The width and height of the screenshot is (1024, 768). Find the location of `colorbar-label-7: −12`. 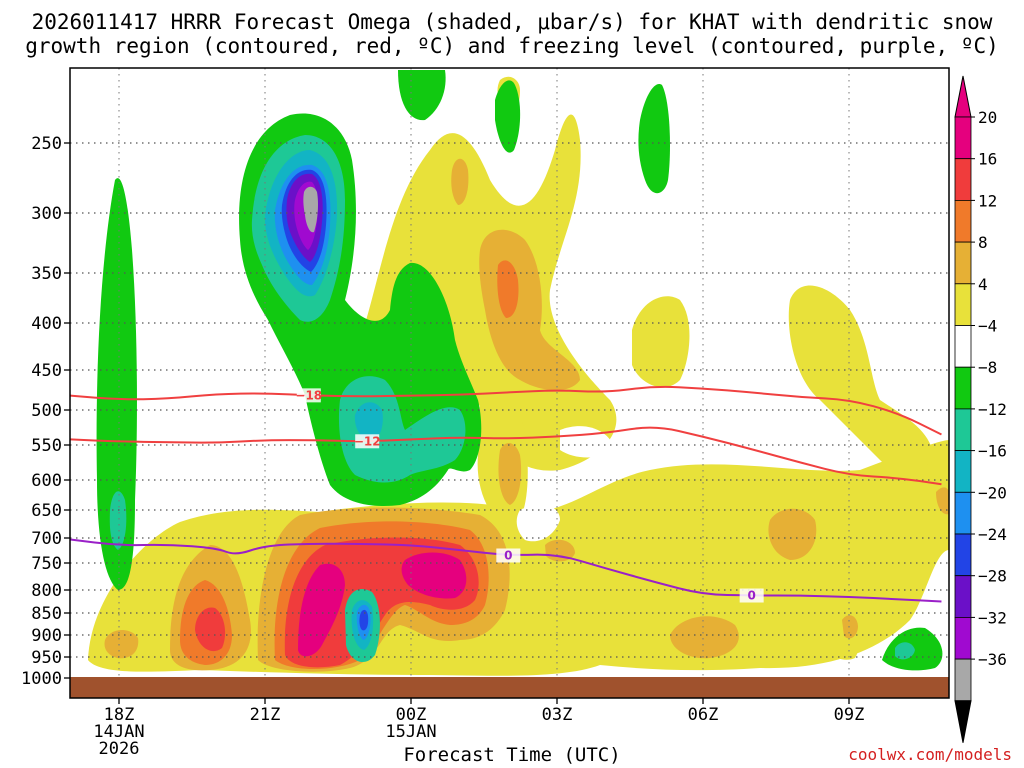

colorbar-label-7: −12 is located at coordinates (992, 409).